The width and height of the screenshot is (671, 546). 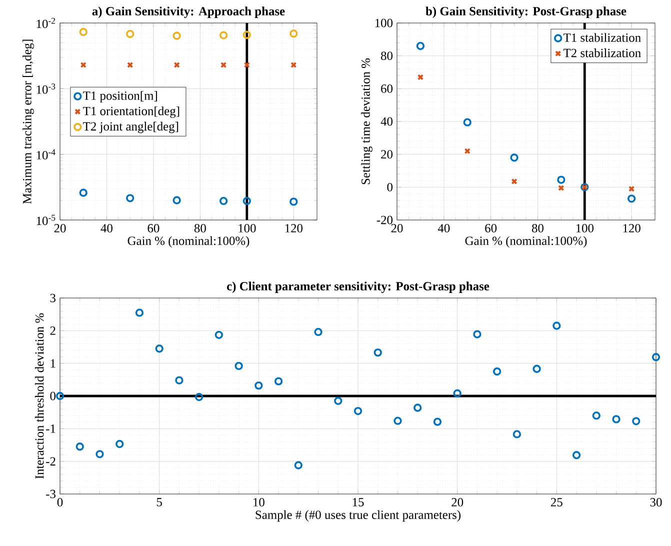 I want to click on y-tick-label: -2, so click(x=51, y=461).